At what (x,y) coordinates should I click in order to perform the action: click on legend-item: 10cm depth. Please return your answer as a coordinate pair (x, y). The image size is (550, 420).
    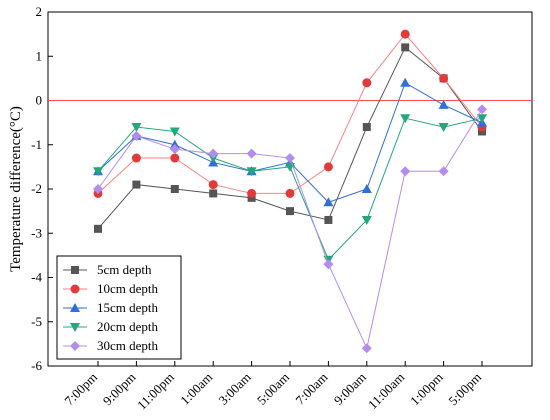
    Looking at the image, I should click on (111, 288).